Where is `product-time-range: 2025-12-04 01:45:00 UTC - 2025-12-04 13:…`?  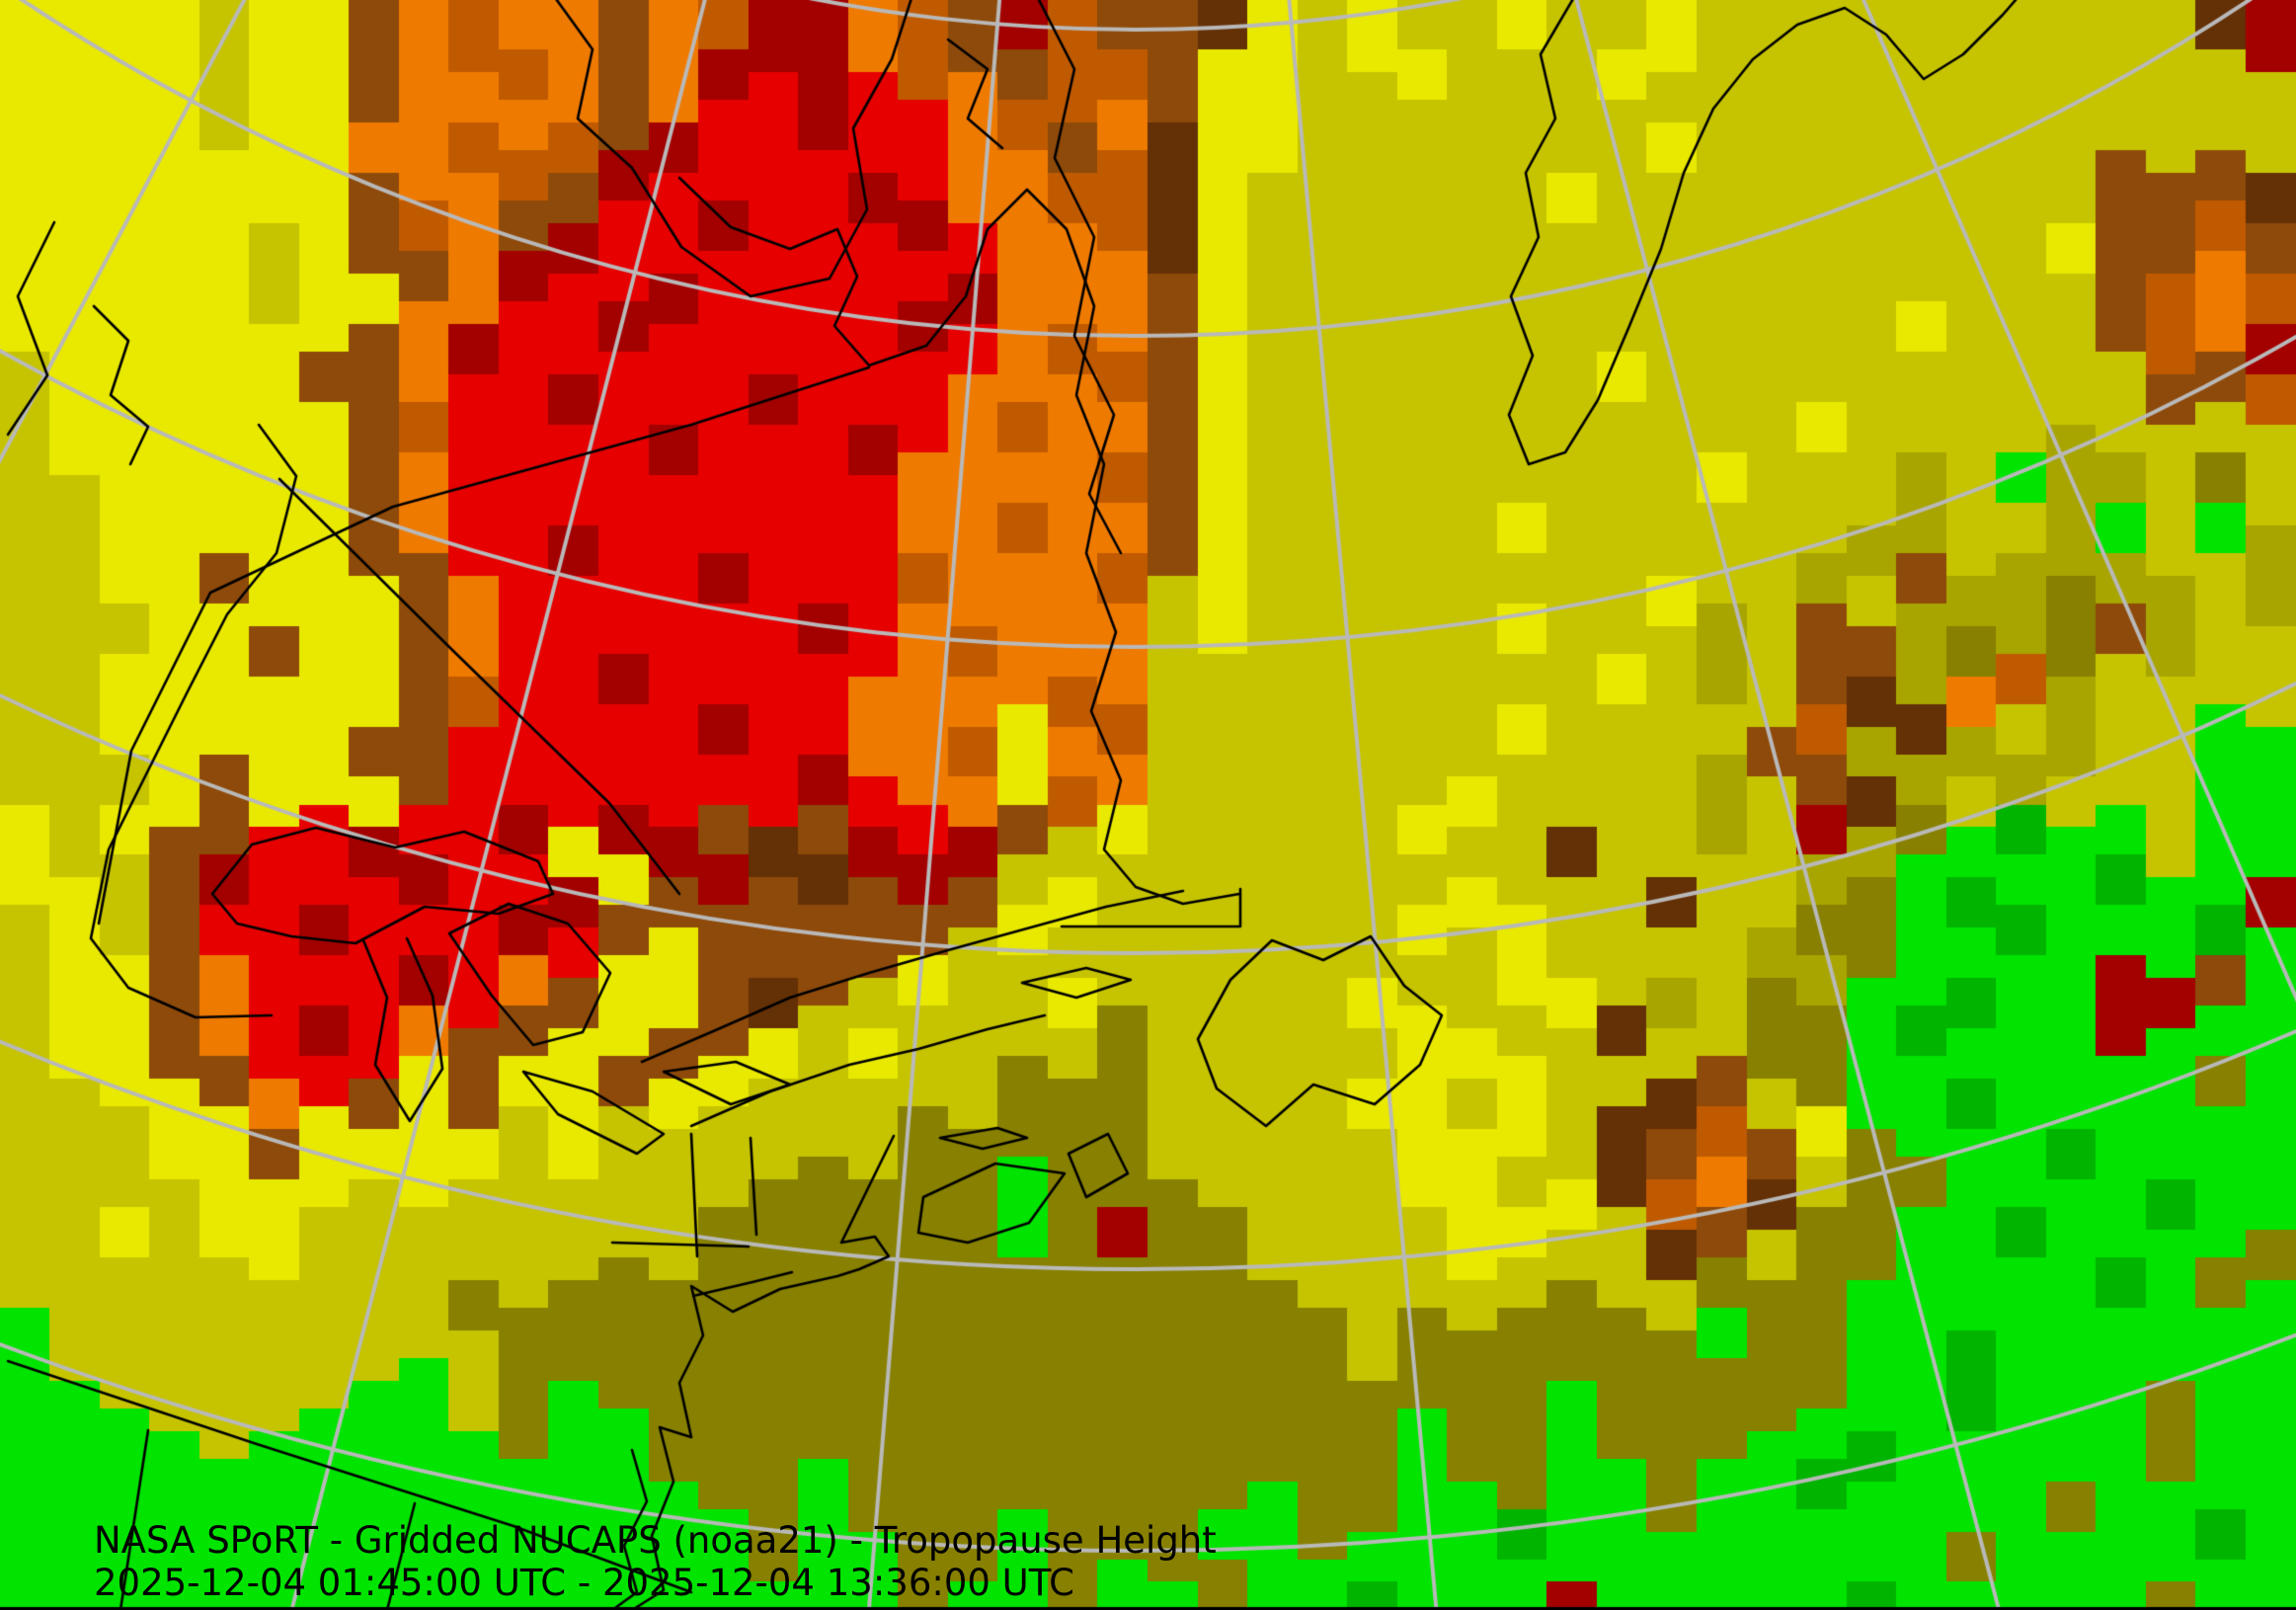
product-time-range: 2025-12-04 01:45:00 UTC - 2025-12-04 13:… is located at coordinates (585, 1583).